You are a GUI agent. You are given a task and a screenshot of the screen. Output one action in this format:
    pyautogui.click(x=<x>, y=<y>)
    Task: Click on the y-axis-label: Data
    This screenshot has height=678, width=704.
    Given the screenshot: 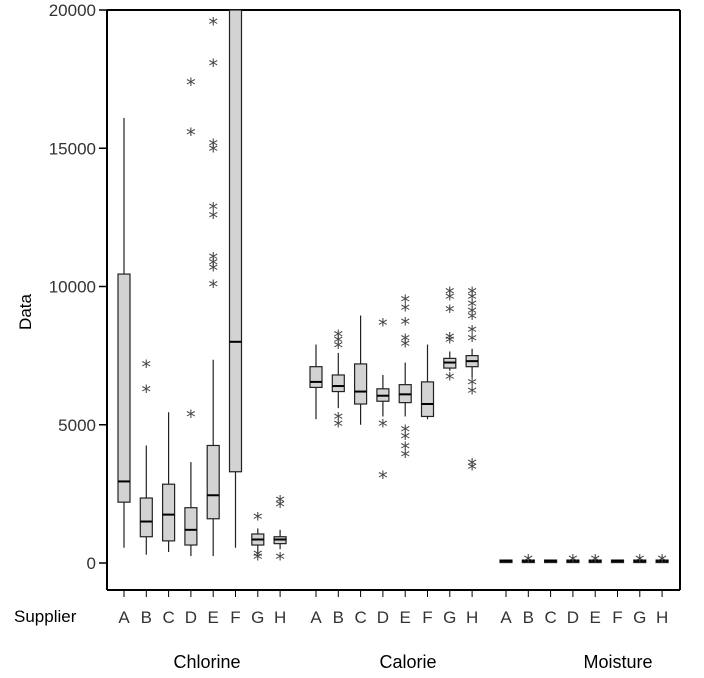 What is the action you would take?
    pyautogui.click(x=25, y=312)
    